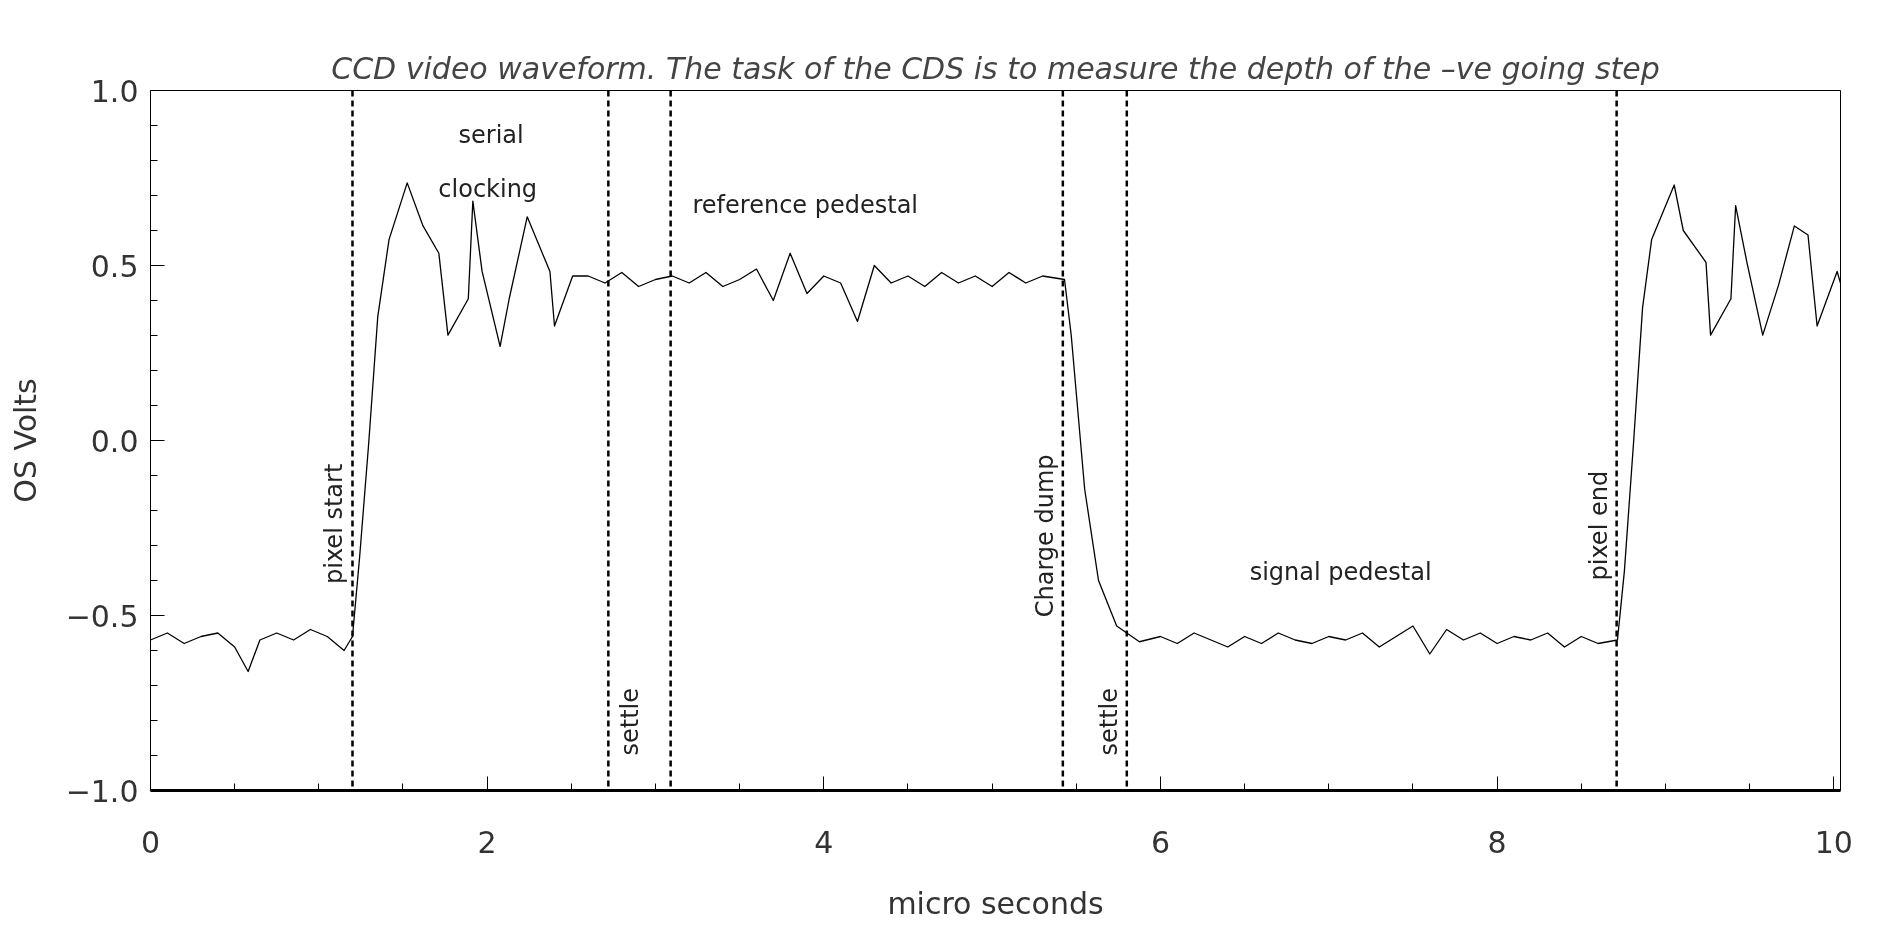 The width and height of the screenshot is (1889, 947). What do you see at coordinates (1497, 842) in the screenshot?
I see `x-tick-label: 8` at bounding box center [1497, 842].